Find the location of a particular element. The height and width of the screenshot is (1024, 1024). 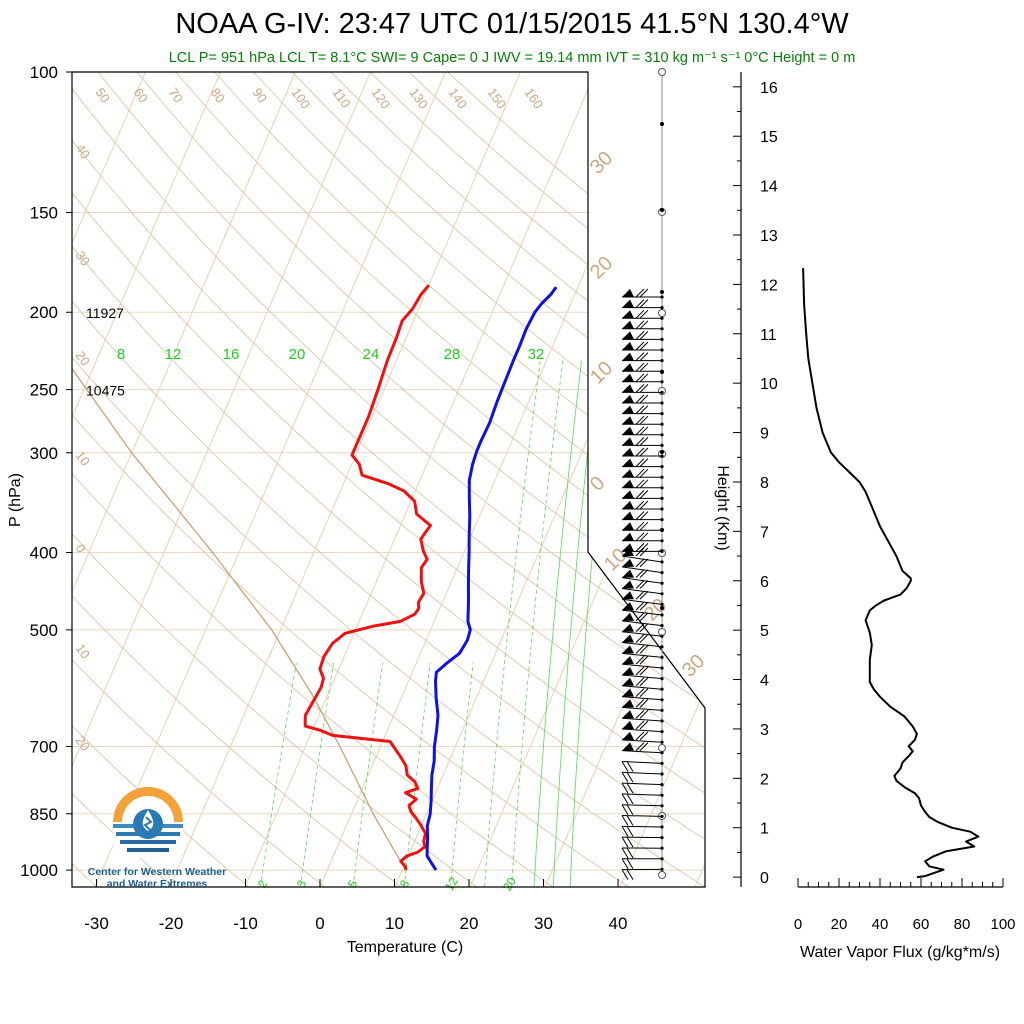

isotherm-label: 80 is located at coordinates (218, 95).